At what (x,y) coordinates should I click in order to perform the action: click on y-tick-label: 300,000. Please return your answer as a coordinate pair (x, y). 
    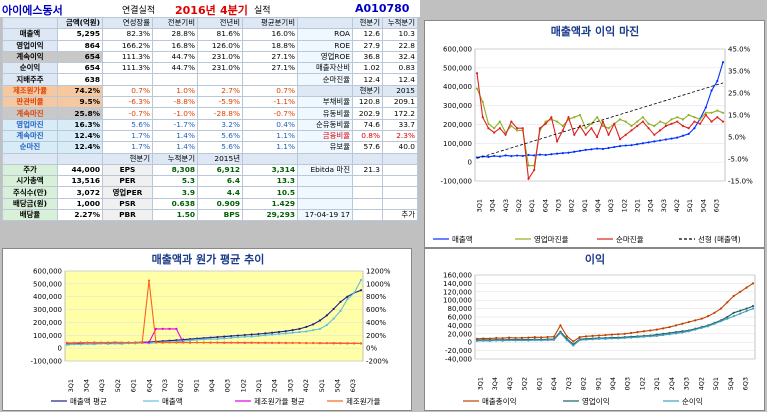
    Looking at the image, I should click on (457, 106).